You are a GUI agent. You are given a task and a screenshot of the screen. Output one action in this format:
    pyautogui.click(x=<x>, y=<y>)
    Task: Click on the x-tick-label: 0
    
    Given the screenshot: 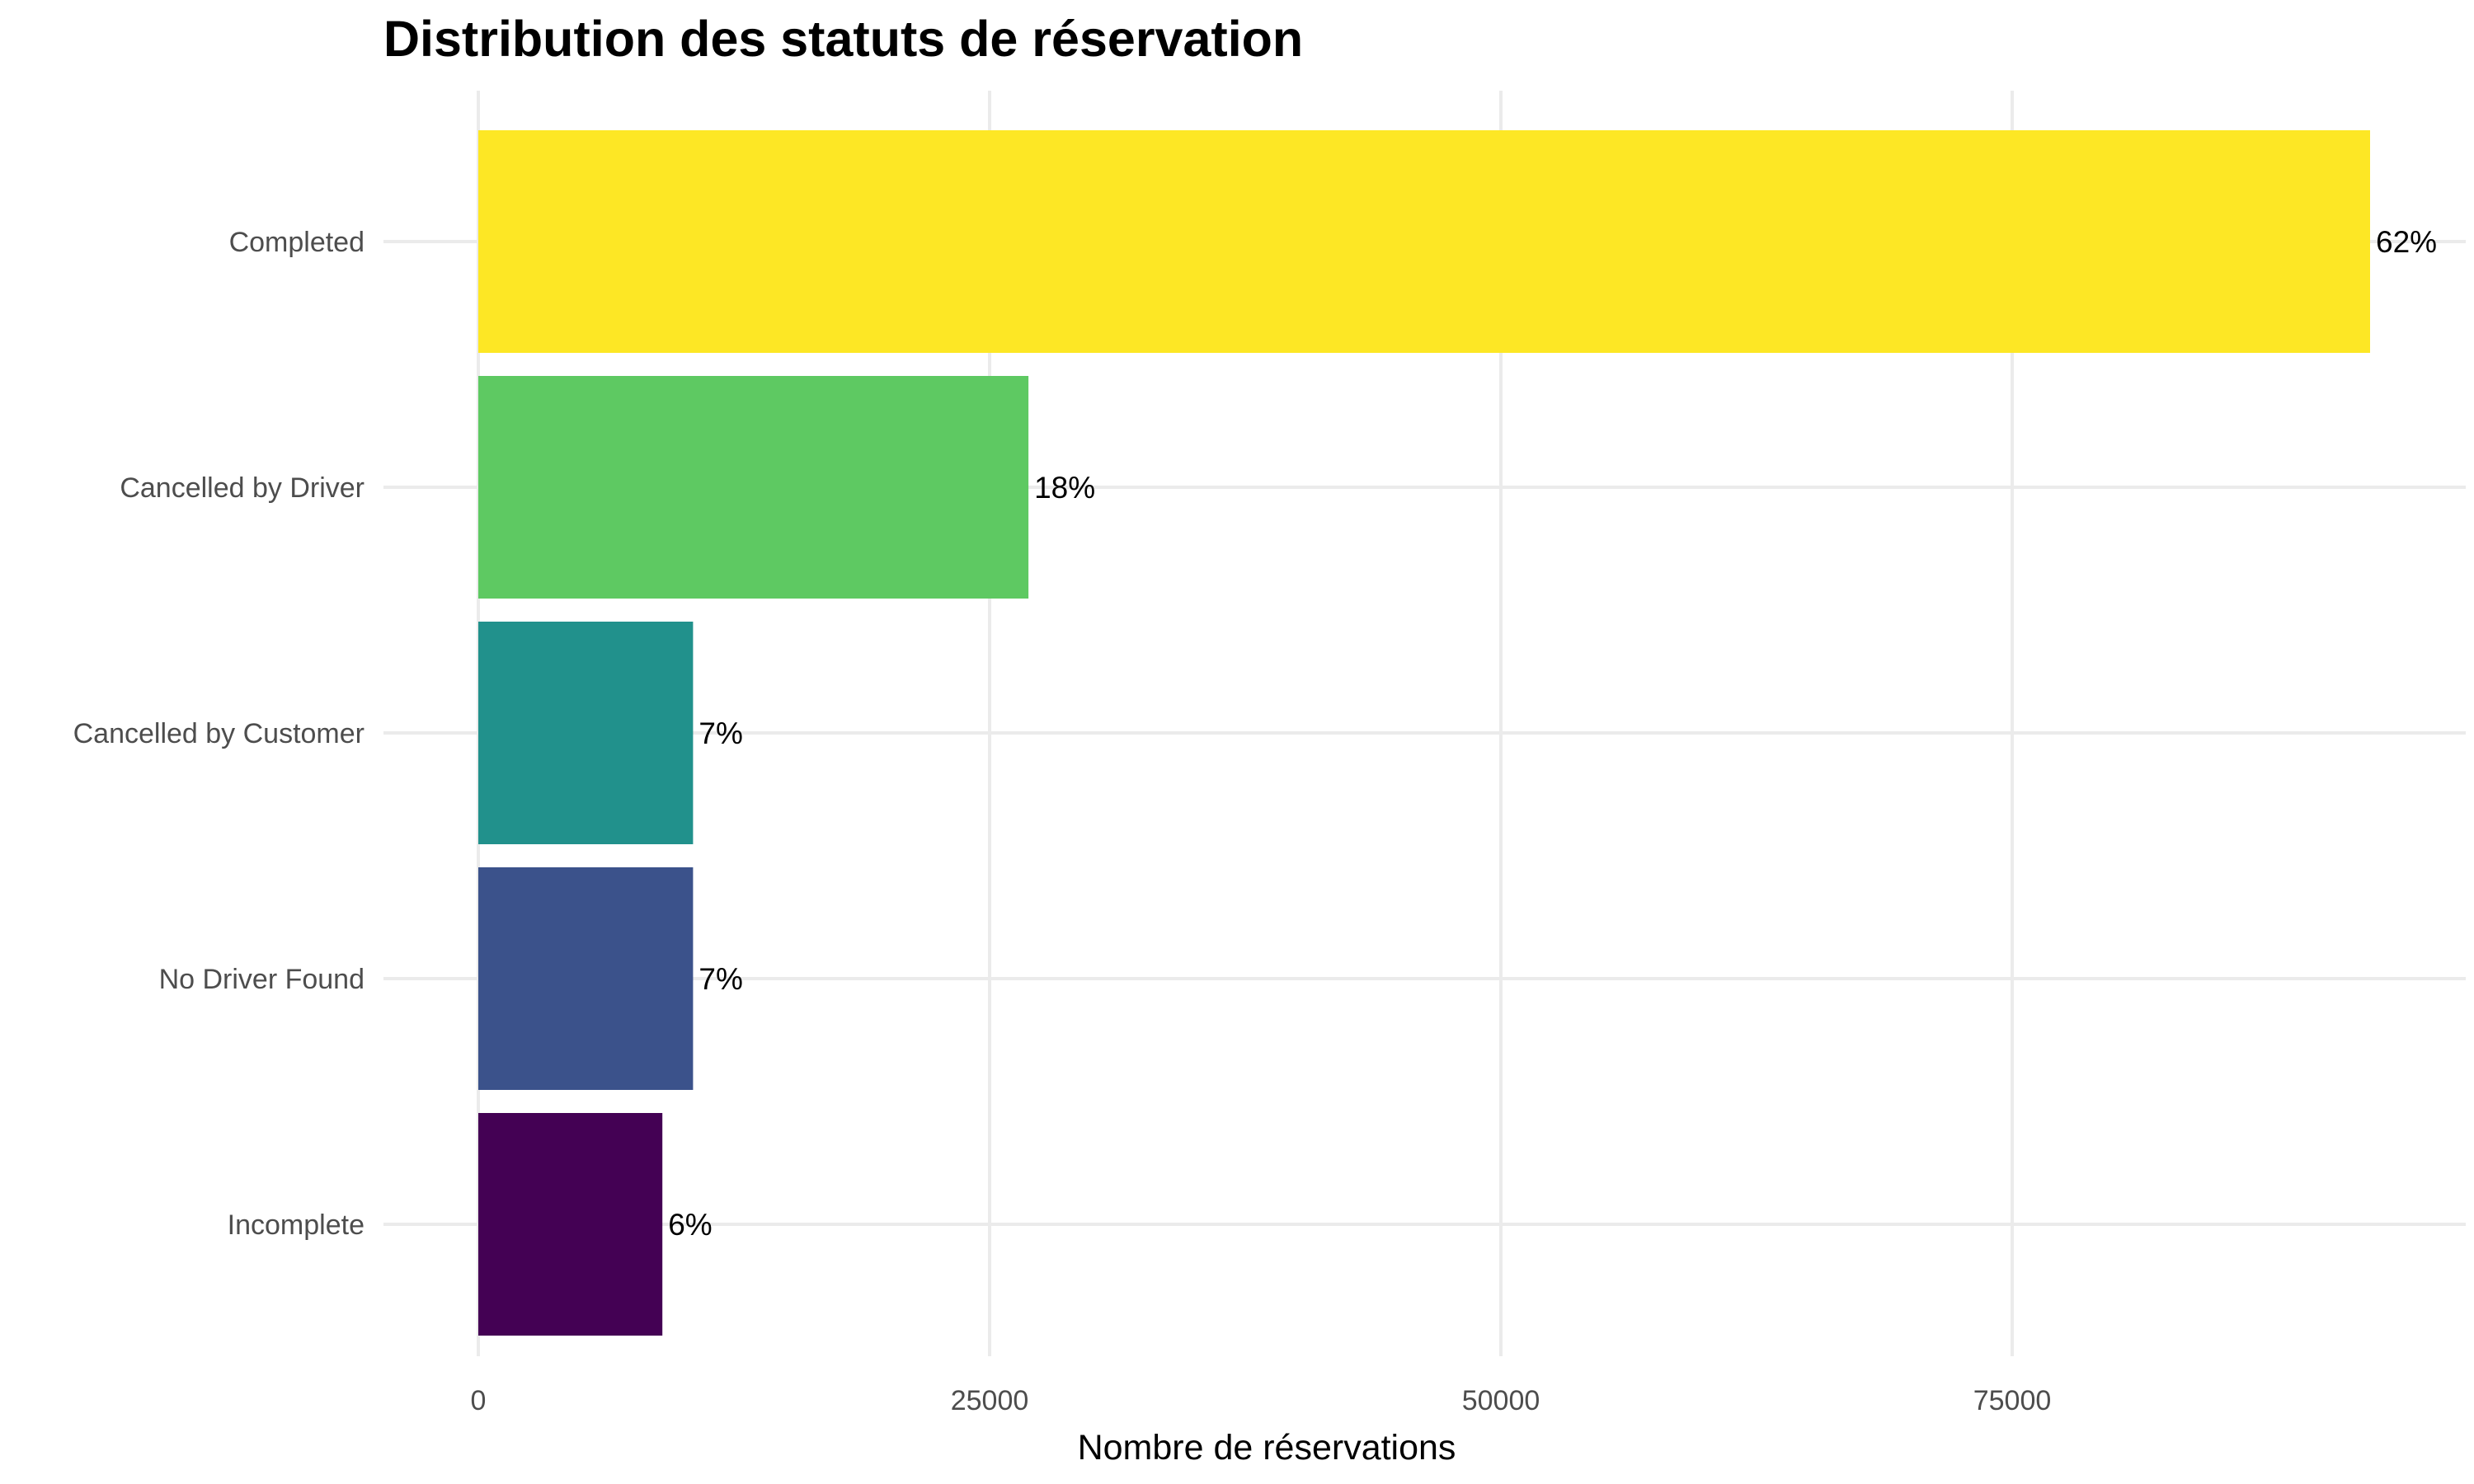 What is the action you would take?
    pyautogui.click(x=479, y=1400)
    